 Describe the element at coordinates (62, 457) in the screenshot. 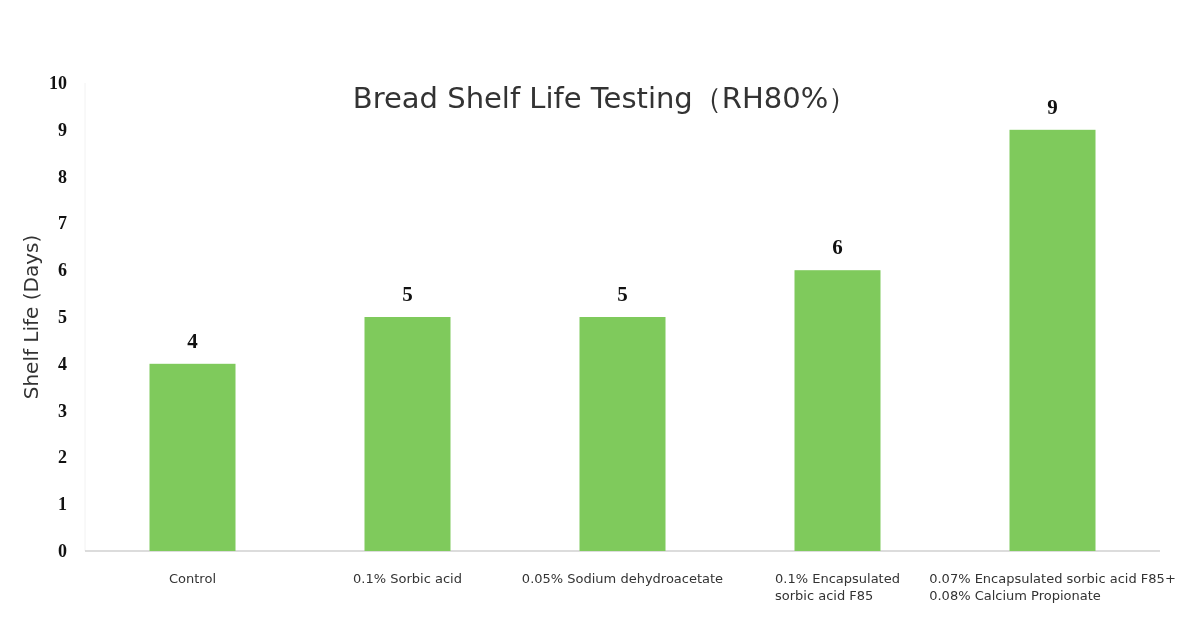

I see `y-tick-label: 2` at that location.